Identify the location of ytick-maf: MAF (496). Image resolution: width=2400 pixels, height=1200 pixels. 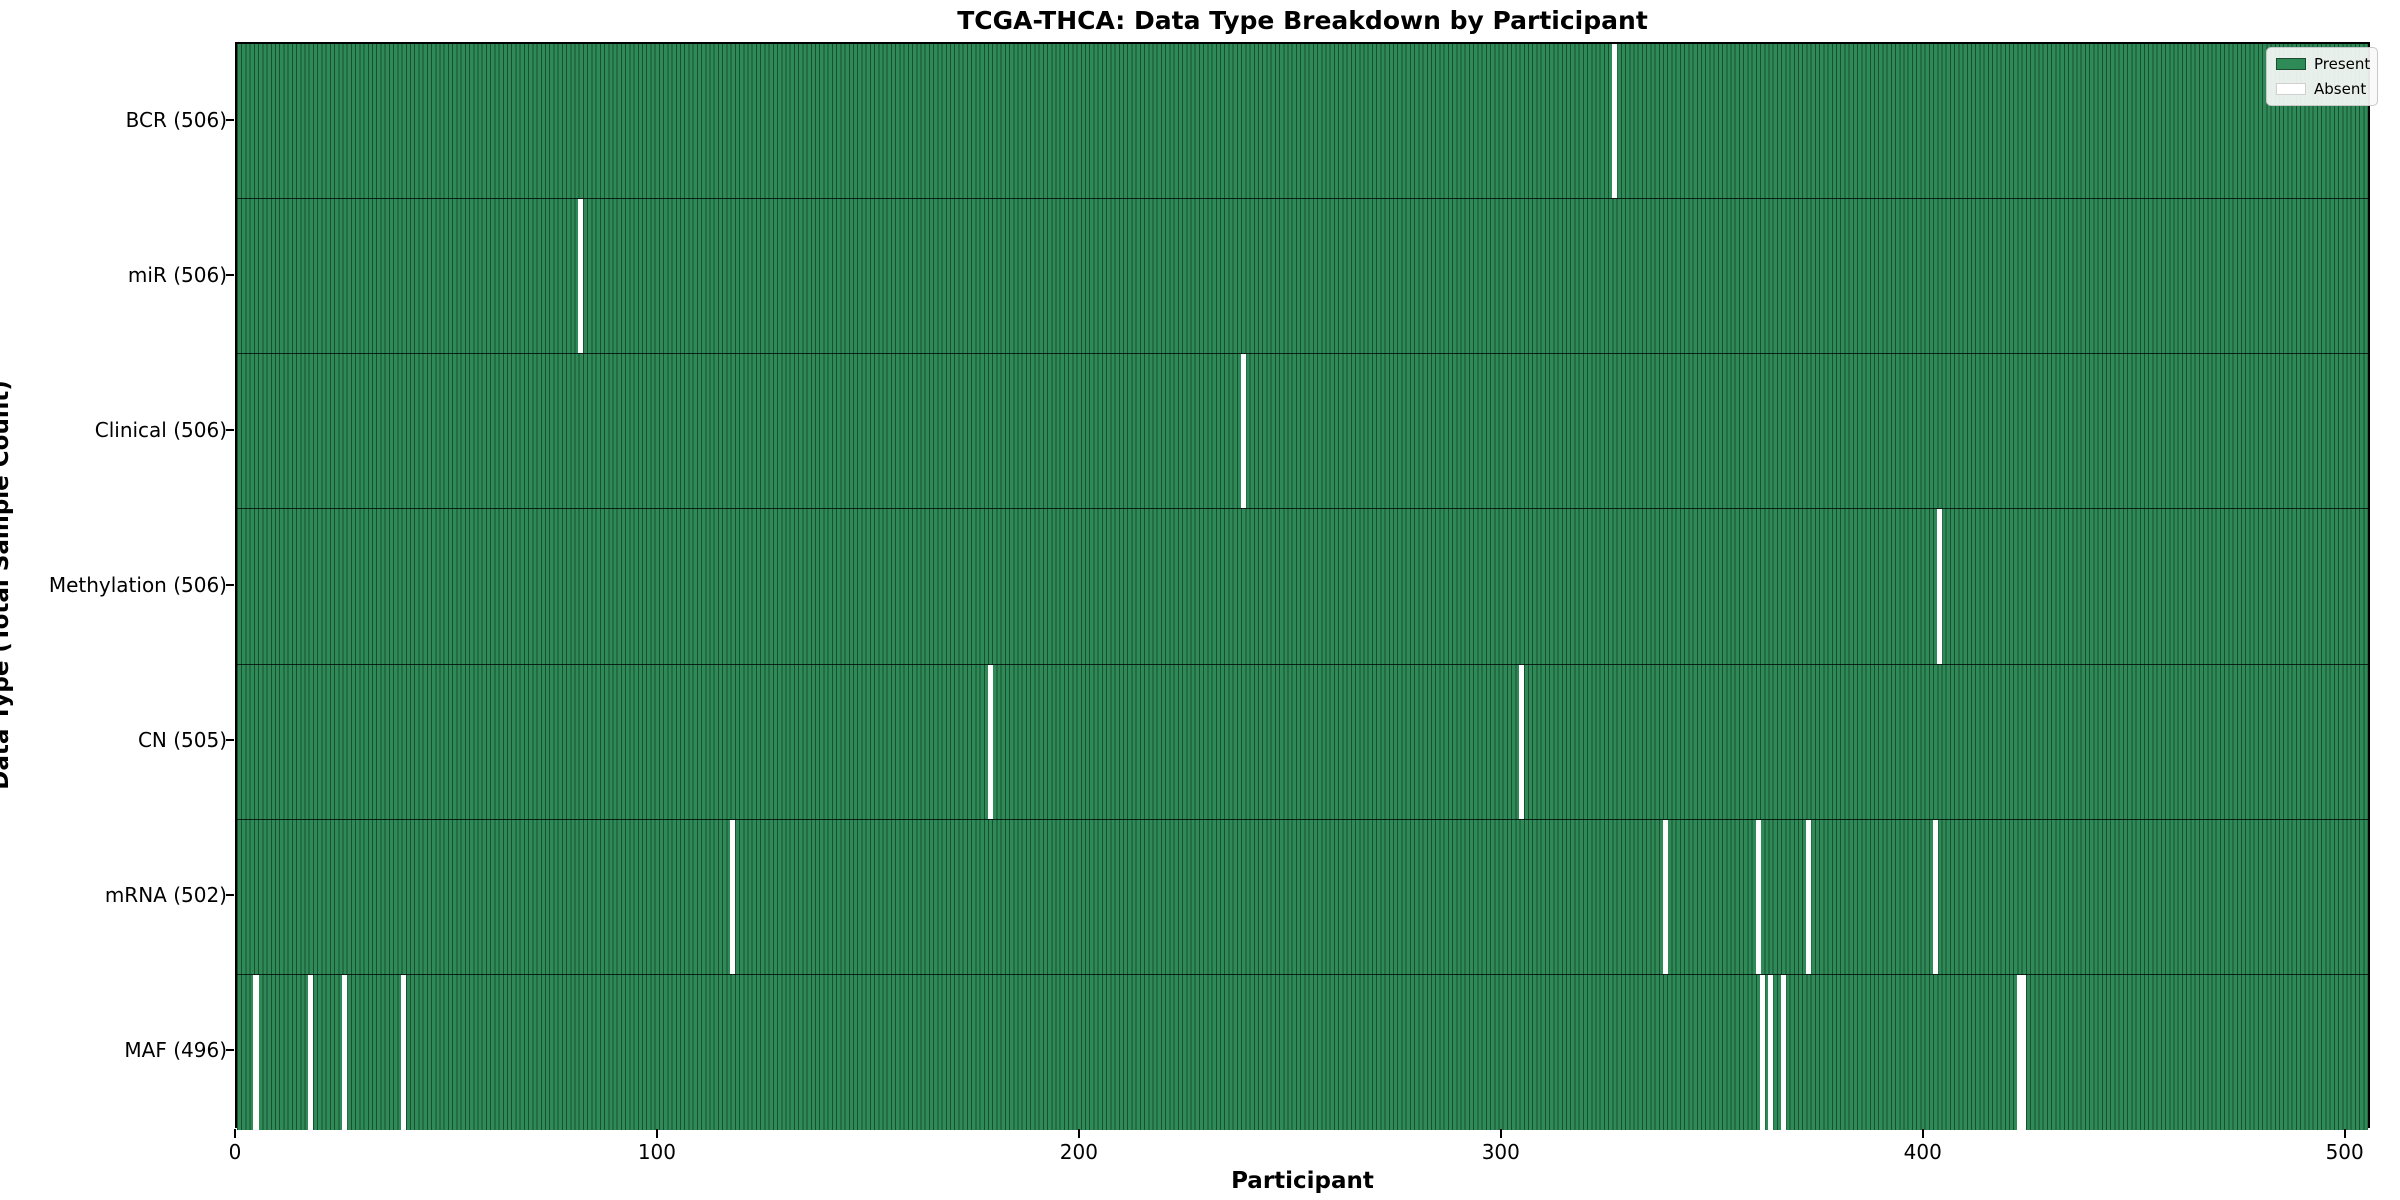
(175, 1050).